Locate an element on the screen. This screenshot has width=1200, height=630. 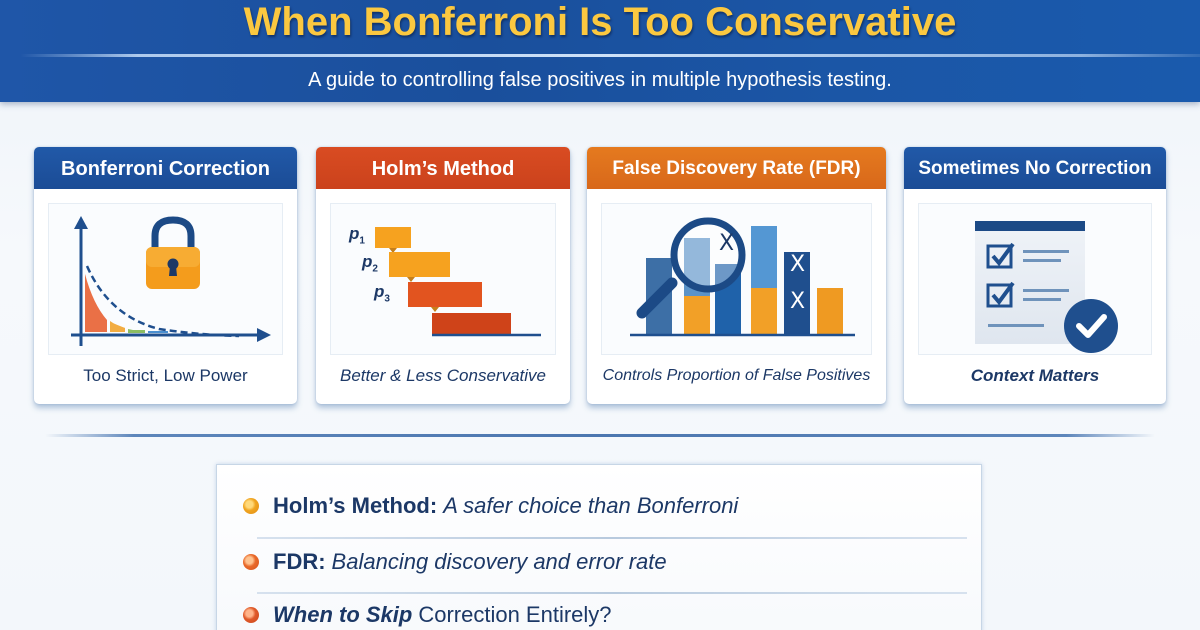
key-point-text: A safer choice than Bonferroni is located at coordinates (591, 505).